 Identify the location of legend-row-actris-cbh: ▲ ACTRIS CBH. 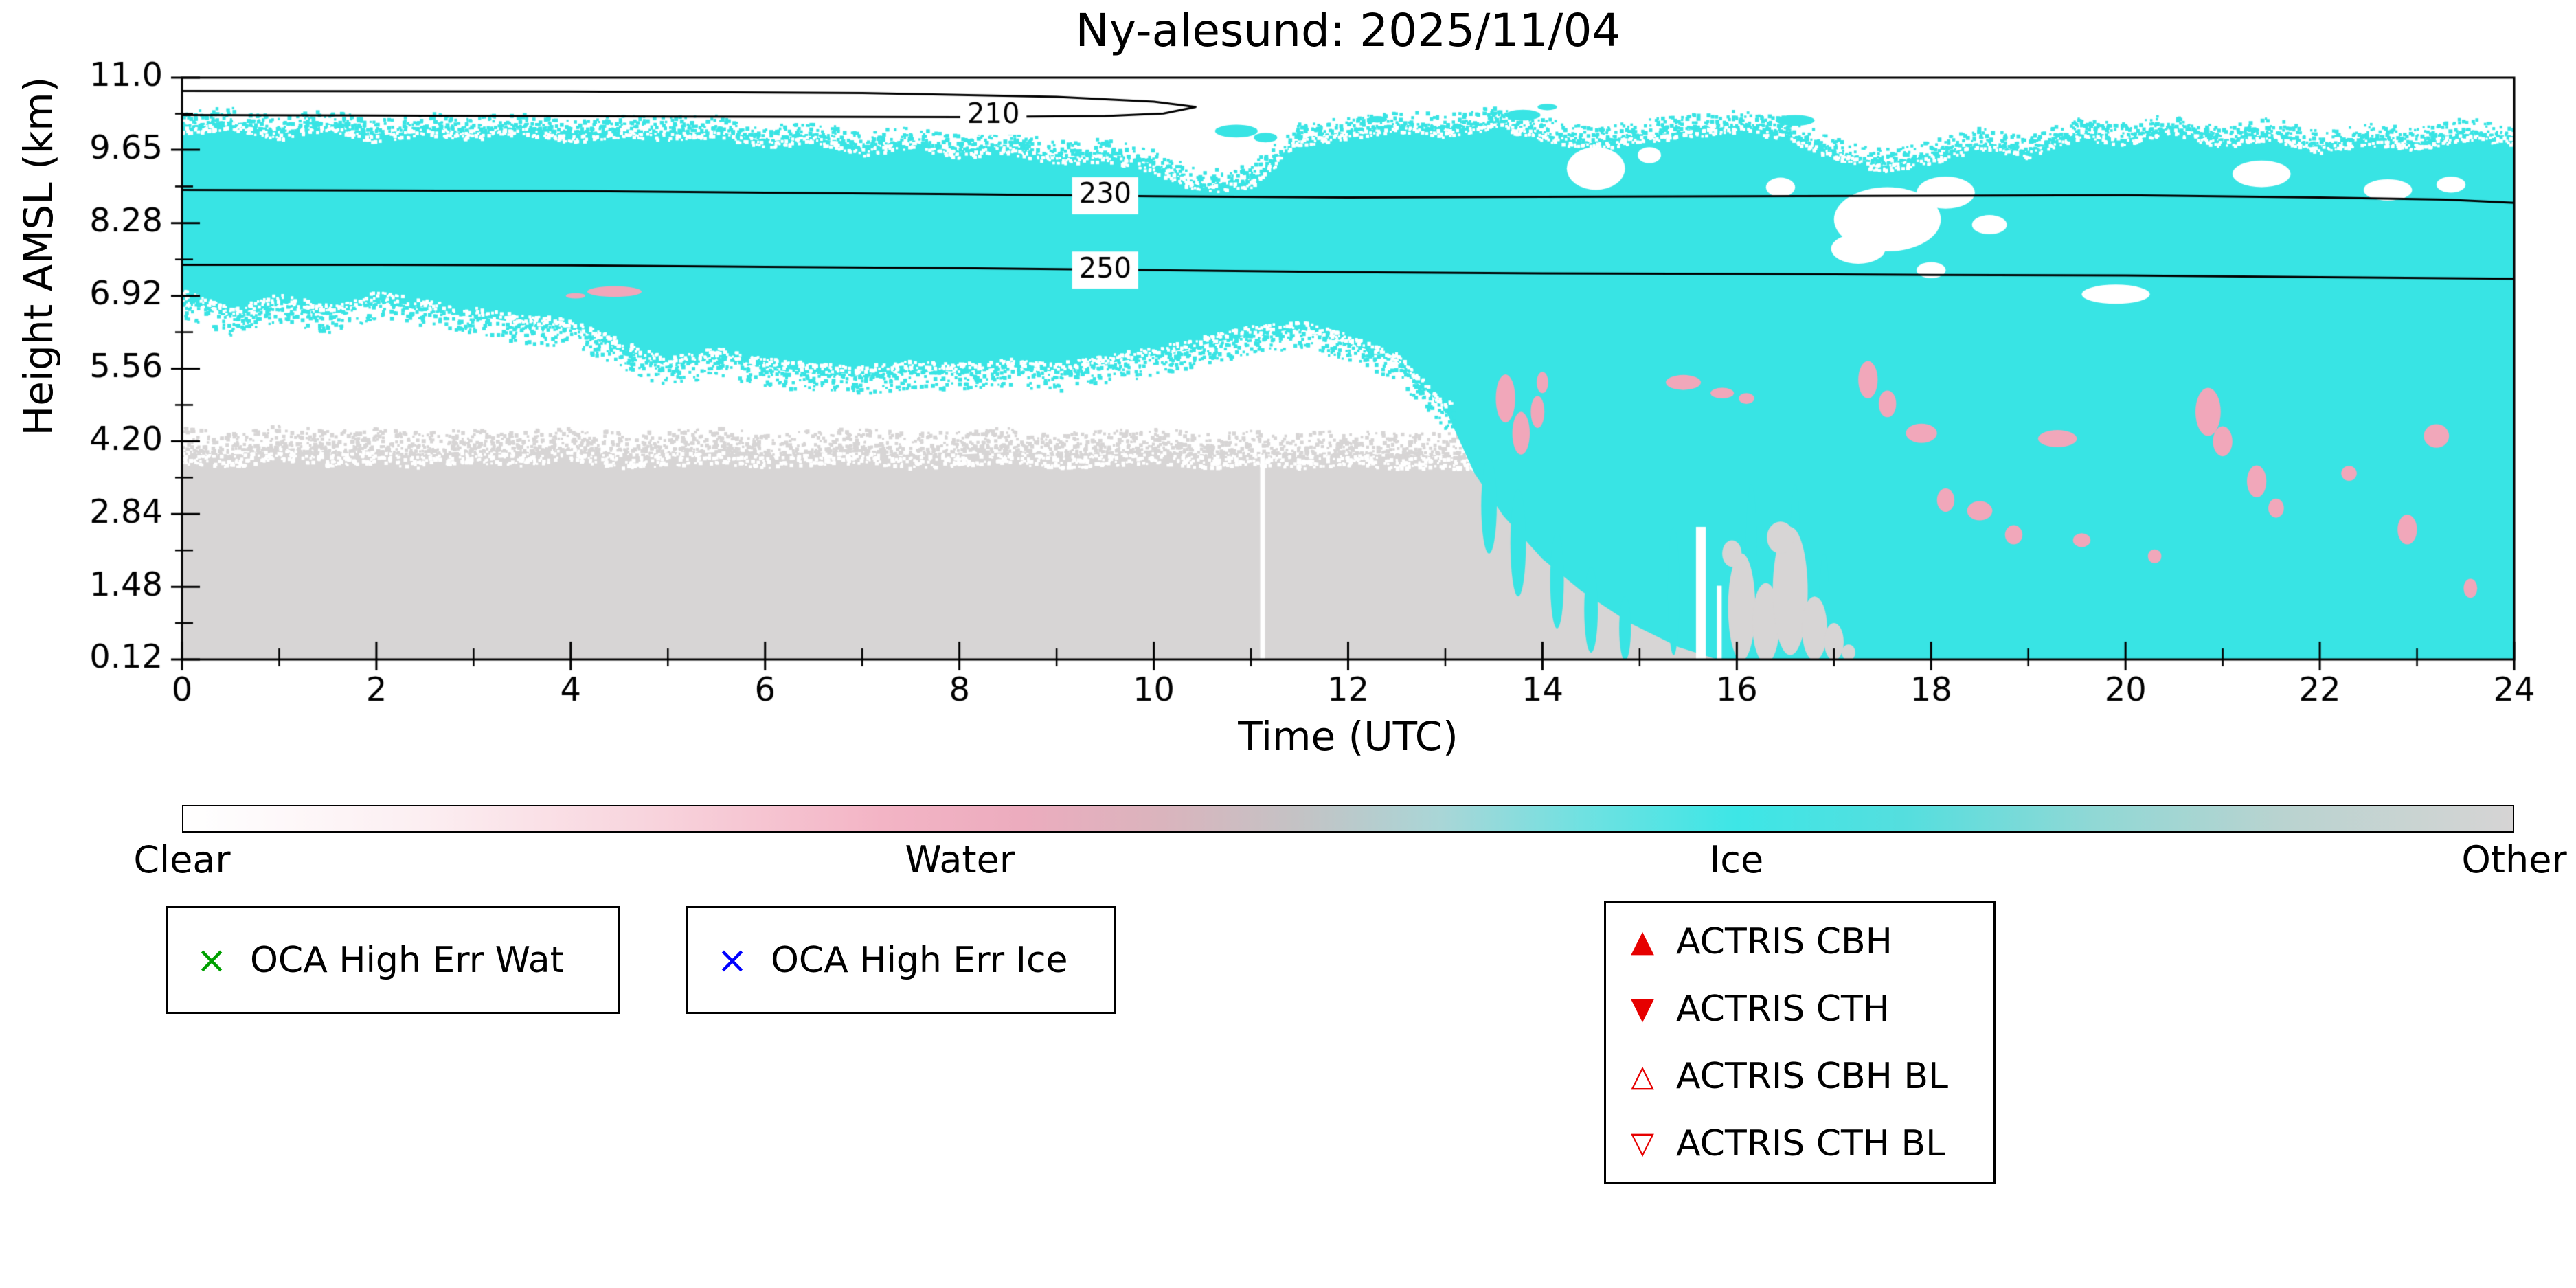
(1758, 941).